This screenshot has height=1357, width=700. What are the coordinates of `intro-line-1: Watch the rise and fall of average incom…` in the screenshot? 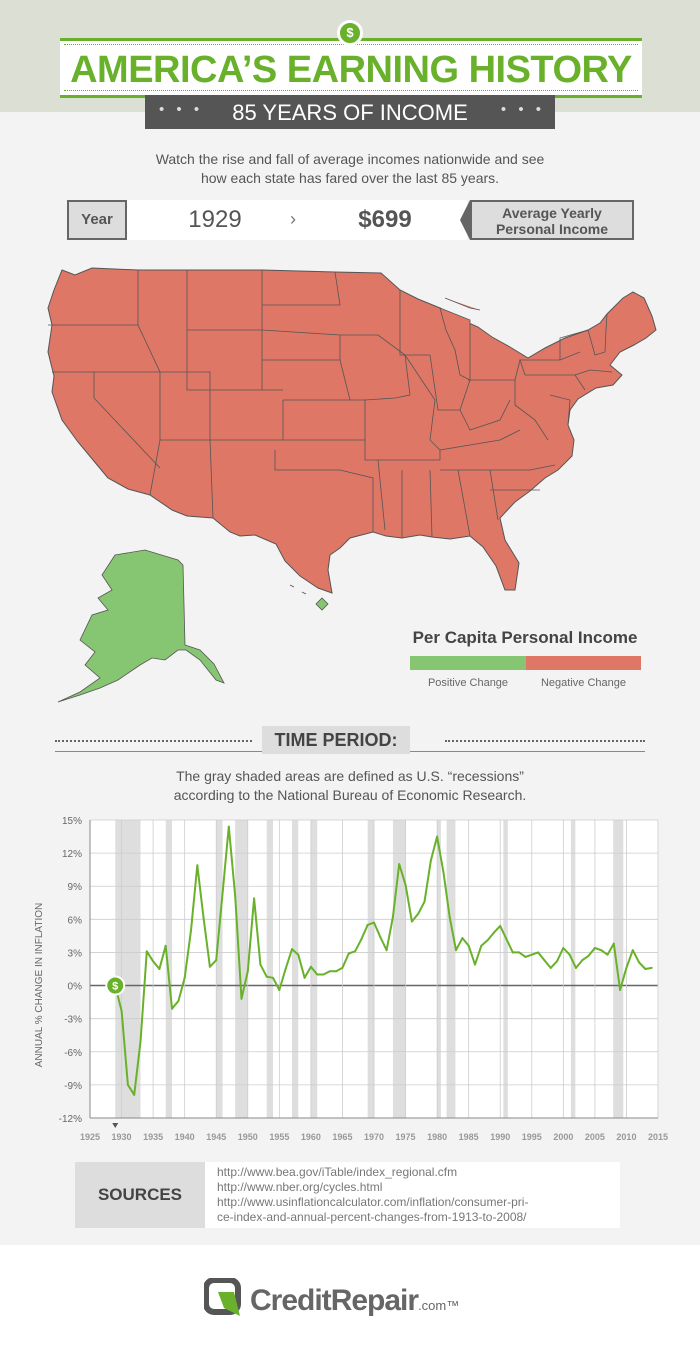 It's located at (350, 159).